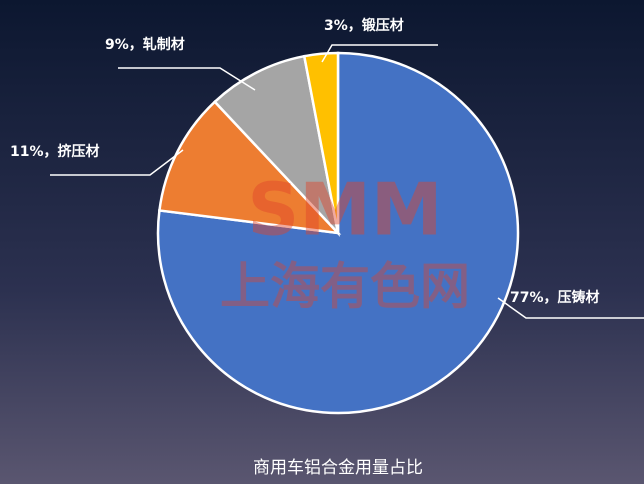 The image size is (644, 484). I want to click on data-label: 77%，压铸材, so click(555, 297).